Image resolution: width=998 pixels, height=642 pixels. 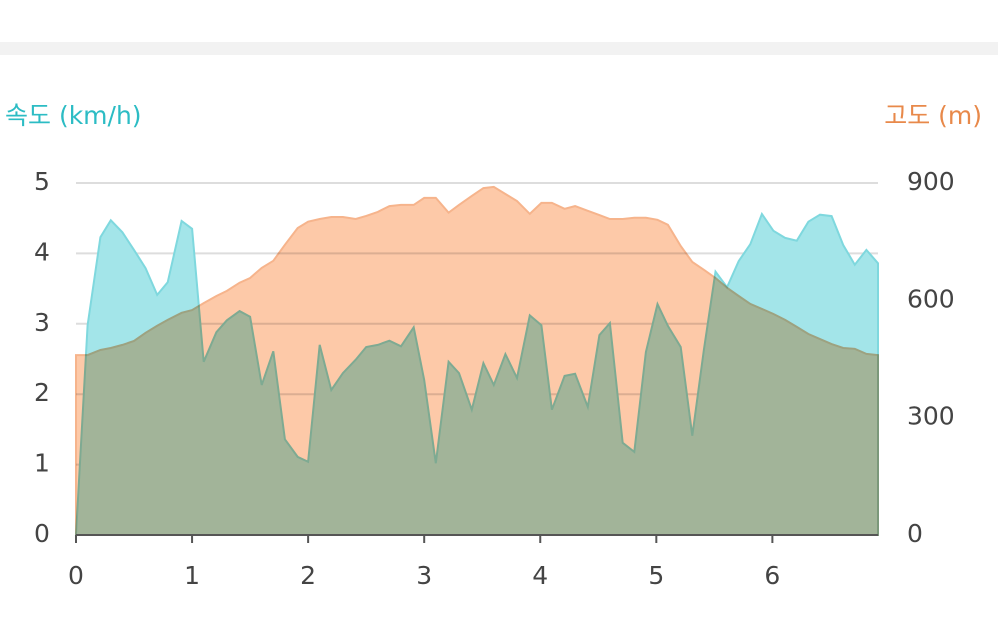 I want to click on y-tick-label: 2, so click(x=42, y=392).